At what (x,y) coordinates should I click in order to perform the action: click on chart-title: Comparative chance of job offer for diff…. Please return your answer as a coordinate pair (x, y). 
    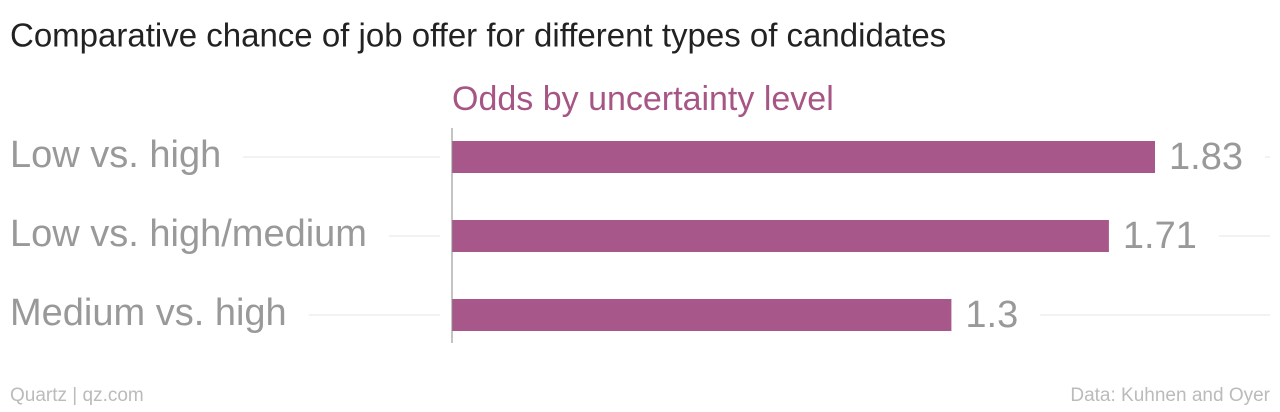
    Looking at the image, I should click on (478, 35).